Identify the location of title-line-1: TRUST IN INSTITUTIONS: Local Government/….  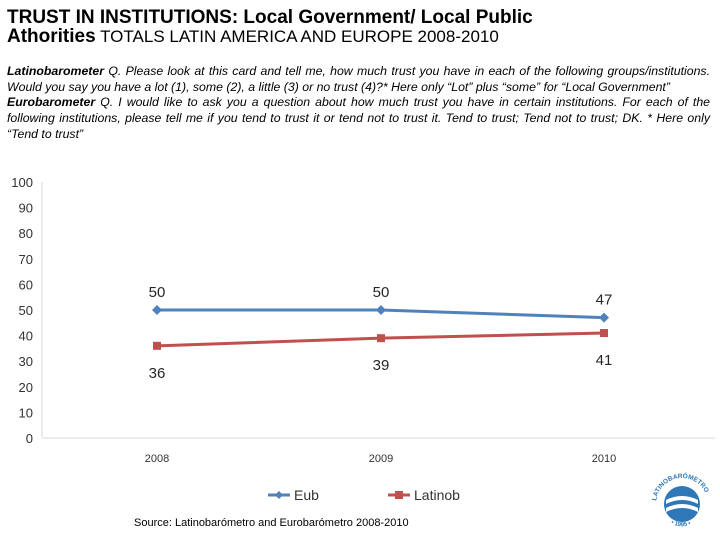
(270, 17).